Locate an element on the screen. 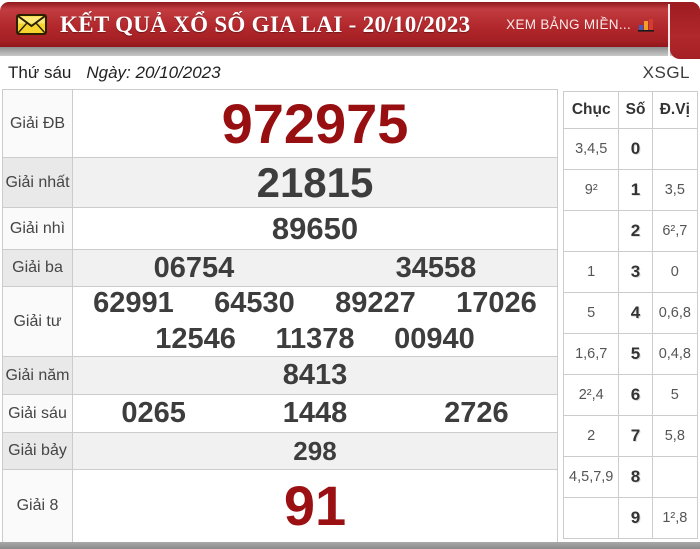  prize-row-nhat: Giải nhất 21815 is located at coordinates (280, 182).